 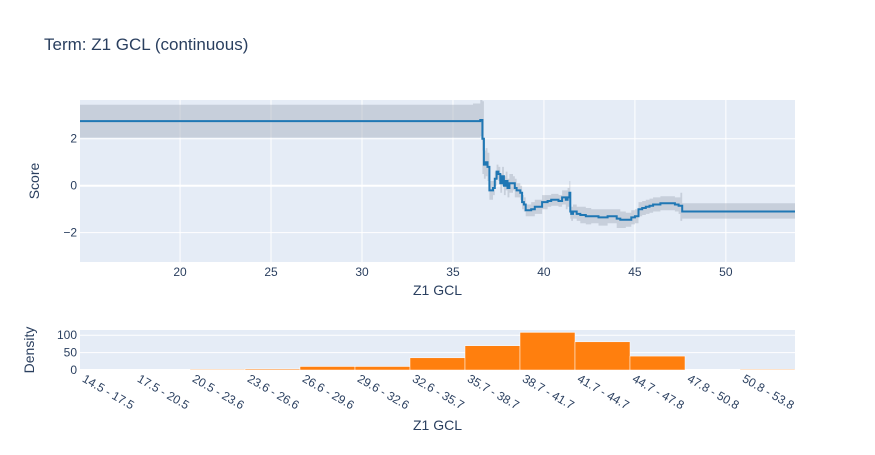 I want to click on density-x-tick-label: 35.7 - 38.7, so click(x=493, y=391).